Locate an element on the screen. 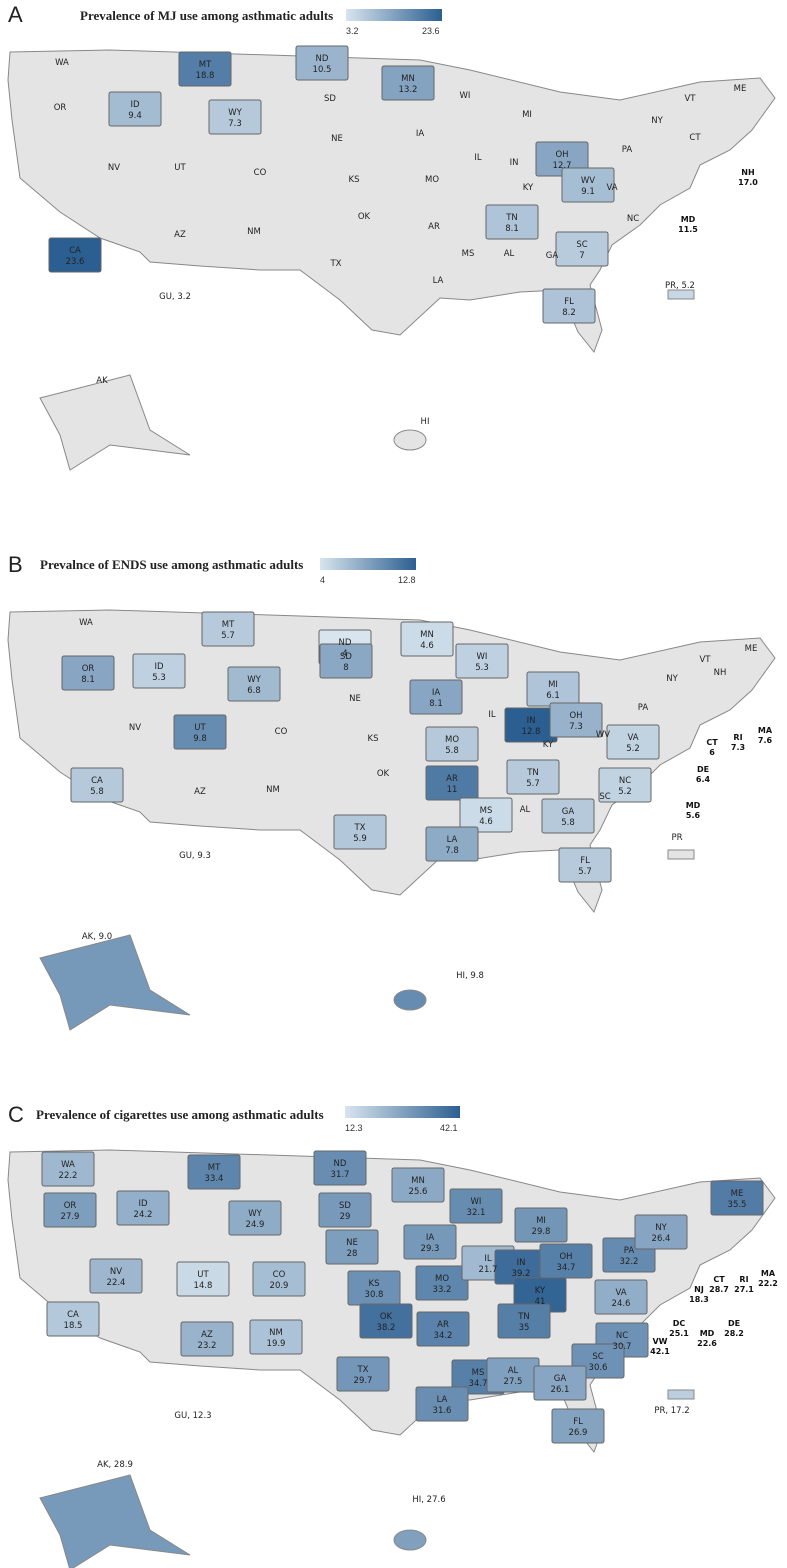 The width and height of the screenshot is (787, 1568). state-label-sd: SD is located at coordinates (346, 657).